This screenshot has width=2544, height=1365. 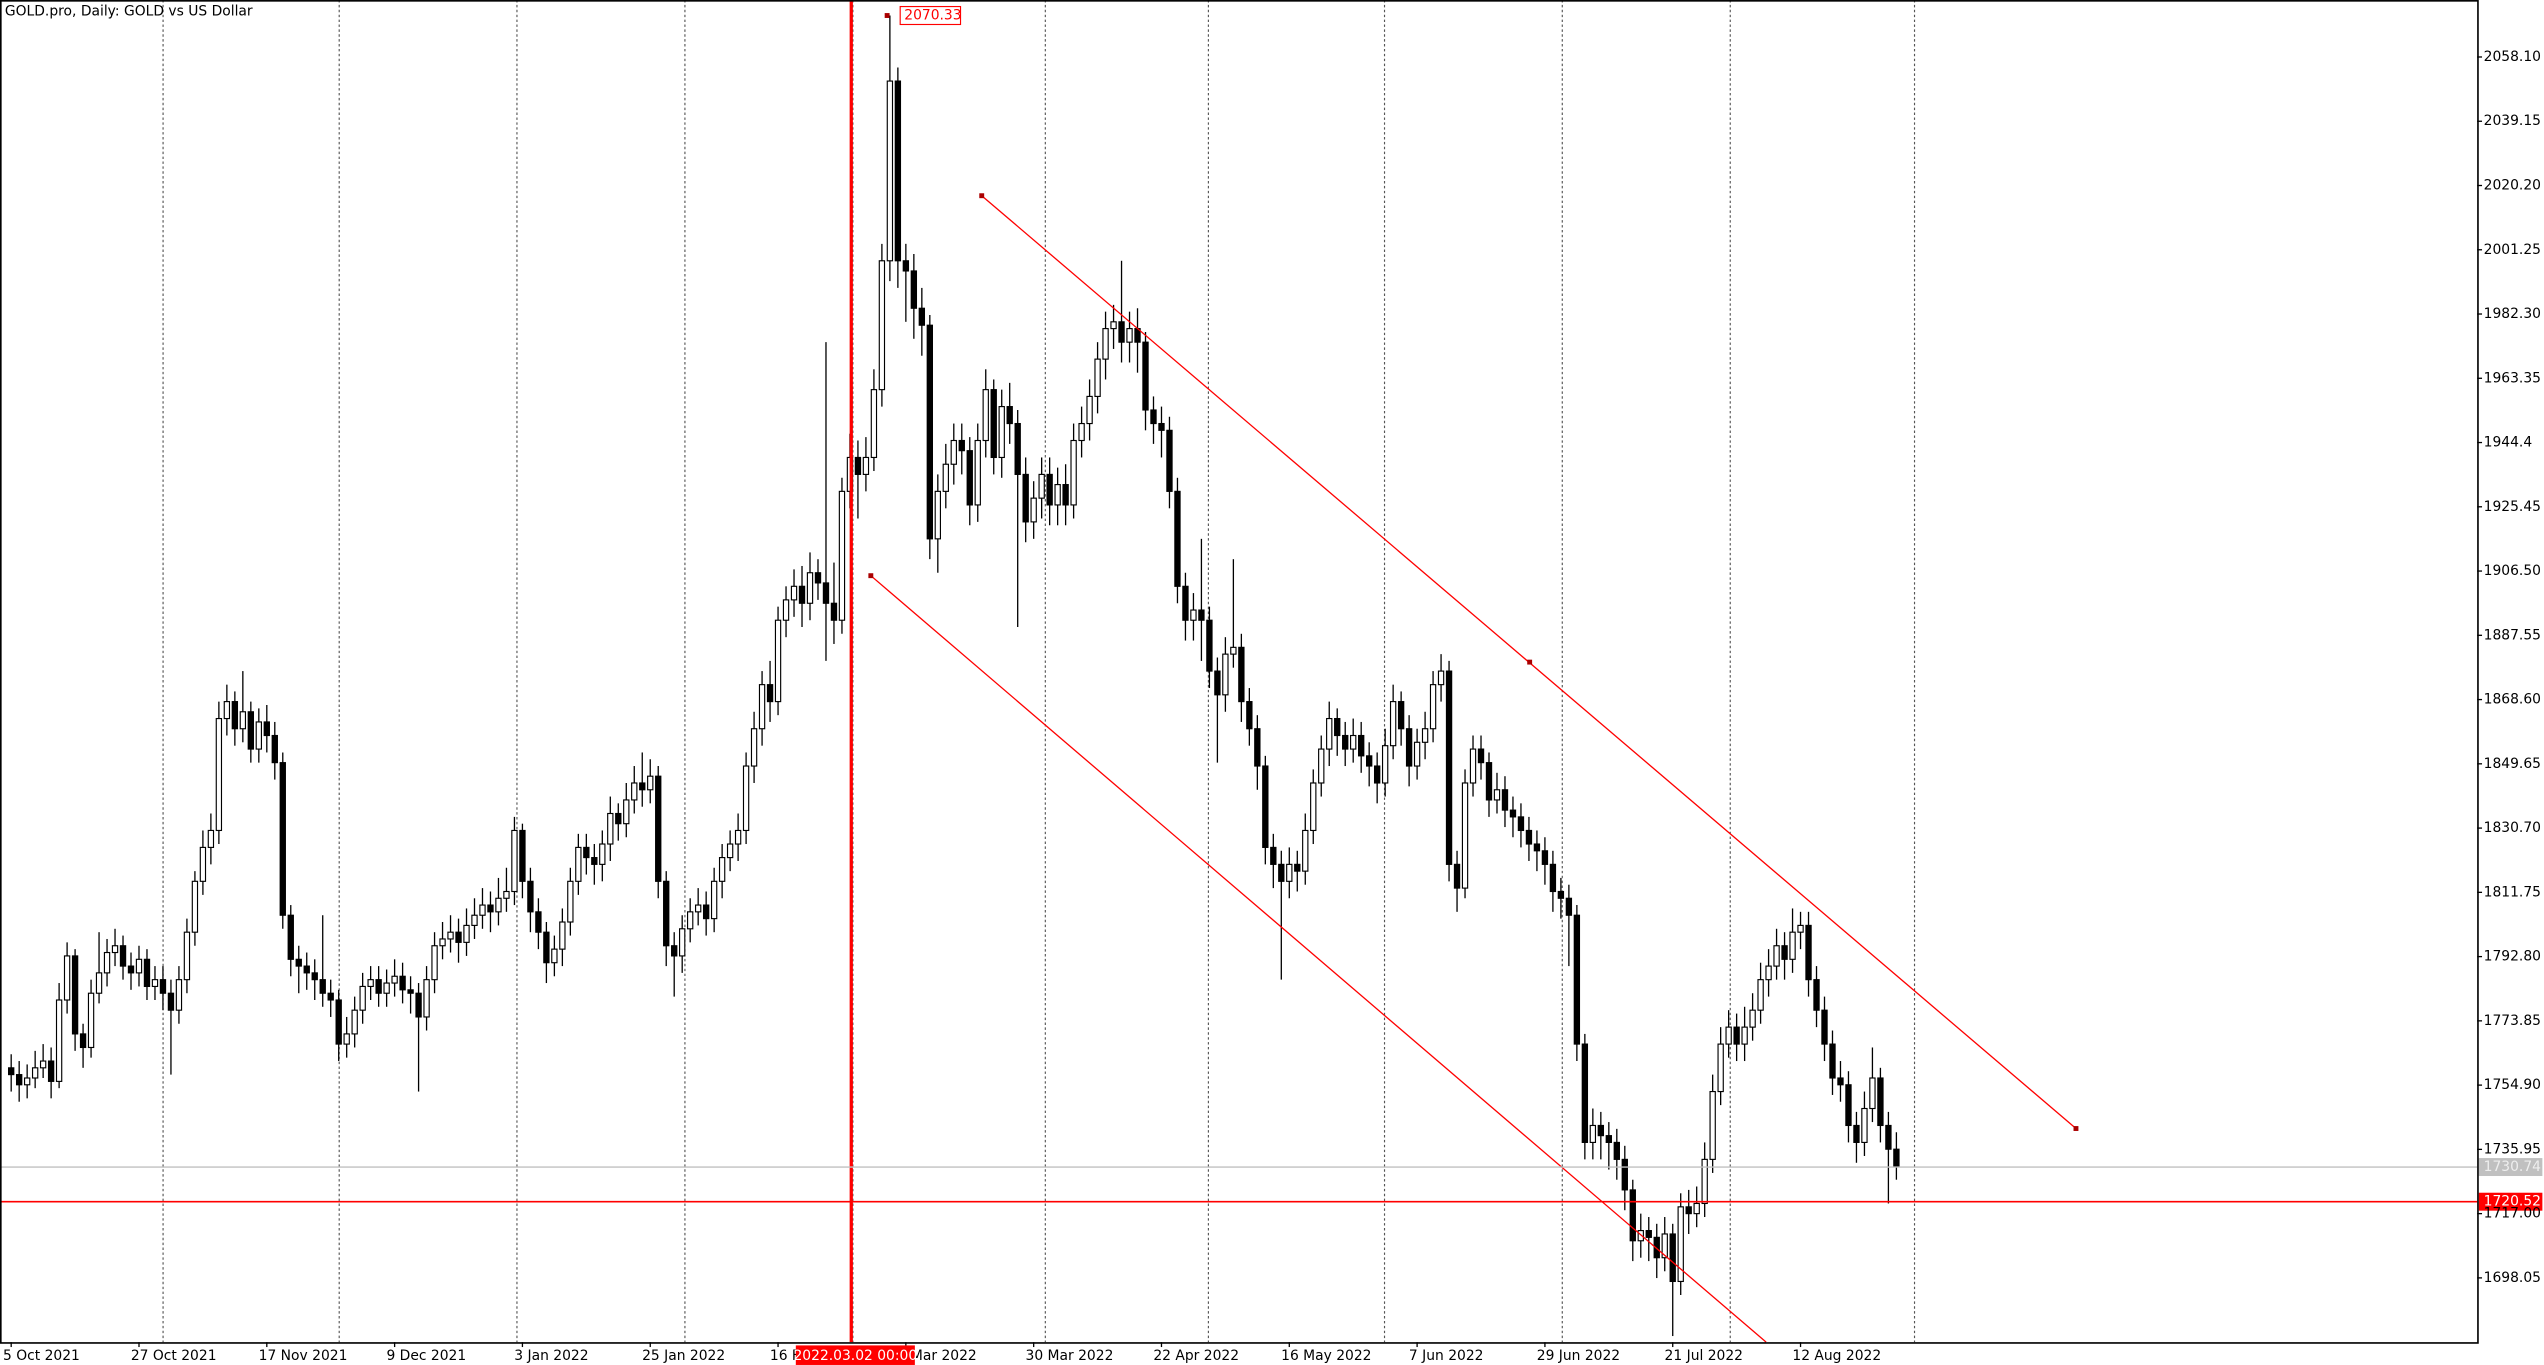 I want to click on x-tick-label: 27 Oct 2021, so click(x=174, y=1356).